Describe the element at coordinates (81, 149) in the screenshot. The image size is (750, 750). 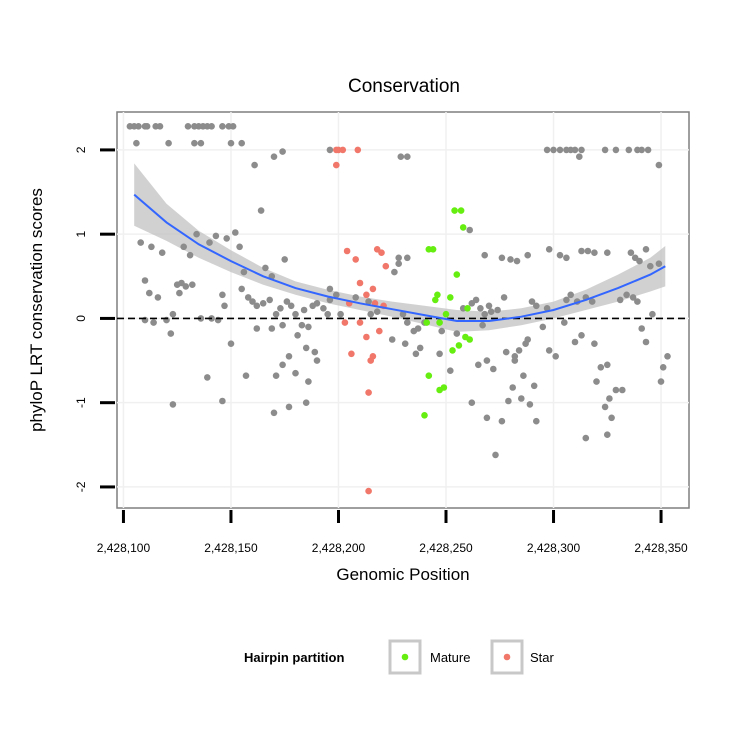
I see `y-tick-label-4: 2` at that location.